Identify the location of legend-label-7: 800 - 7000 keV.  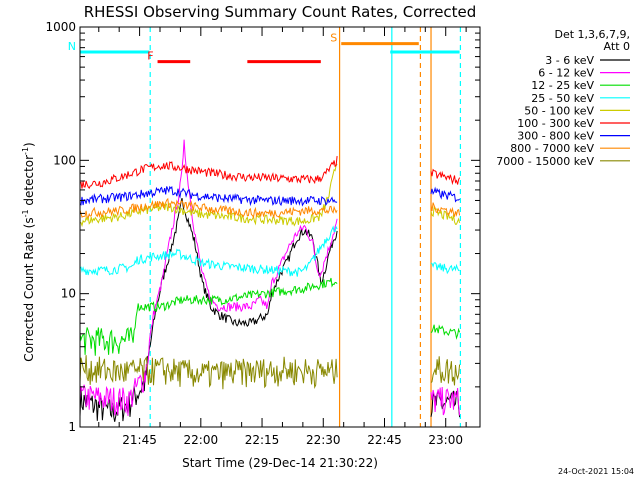
(552, 148).